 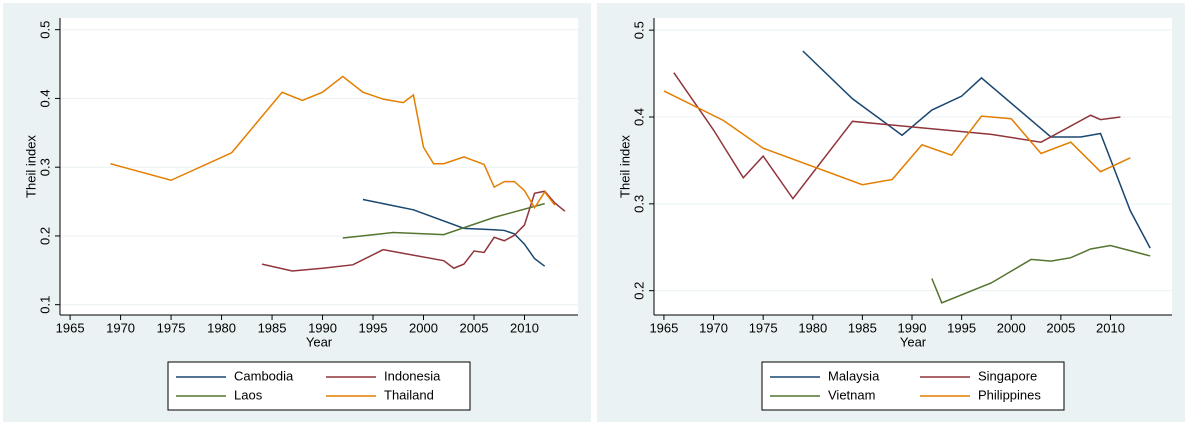 What do you see at coordinates (44, 305) in the screenshot?
I see `y-tick-label: 0.1` at bounding box center [44, 305].